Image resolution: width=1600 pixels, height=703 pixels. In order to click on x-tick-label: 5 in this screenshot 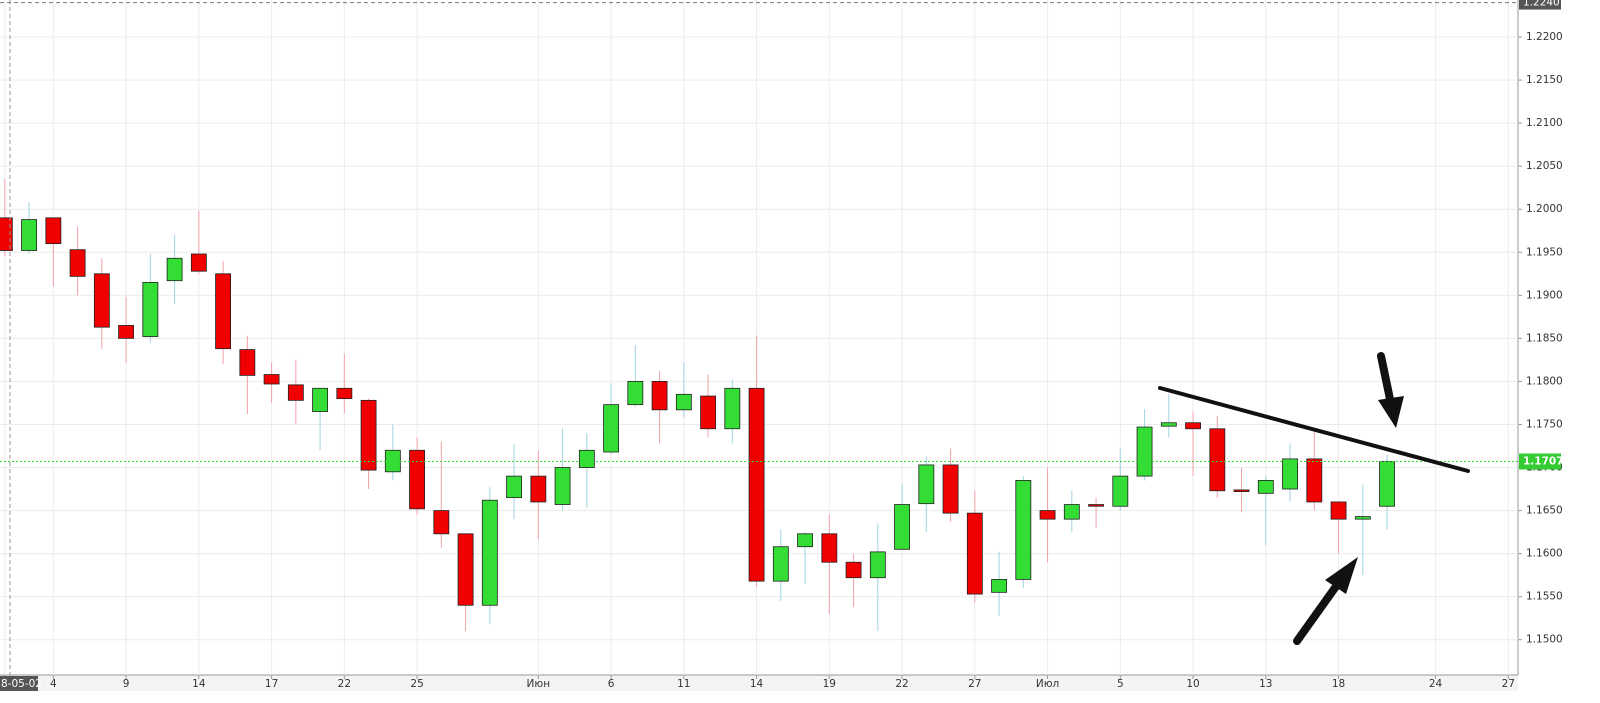, I will do `click(1120, 684)`.